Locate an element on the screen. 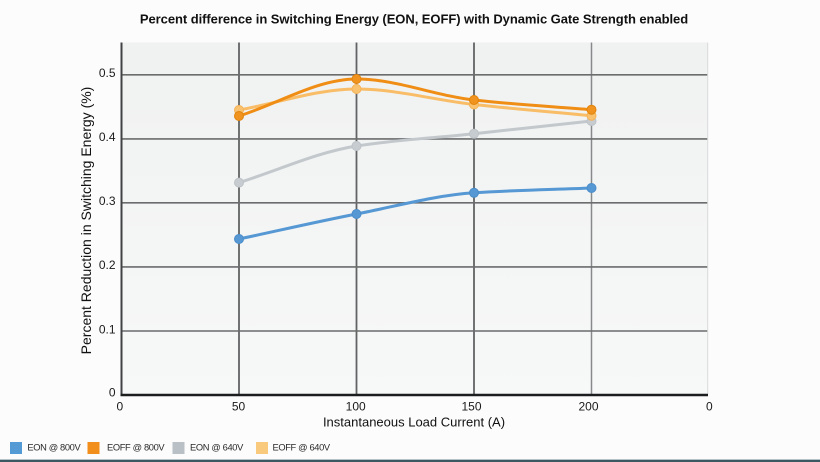  svg-text: 0.2 is located at coordinates (107, 265).